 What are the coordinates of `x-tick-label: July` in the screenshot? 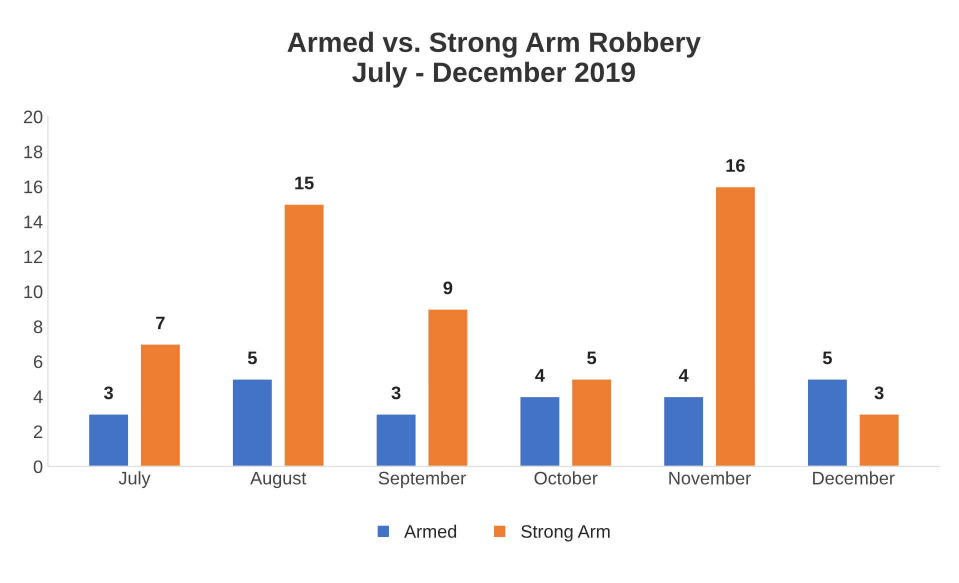 It's located at (134, 479).